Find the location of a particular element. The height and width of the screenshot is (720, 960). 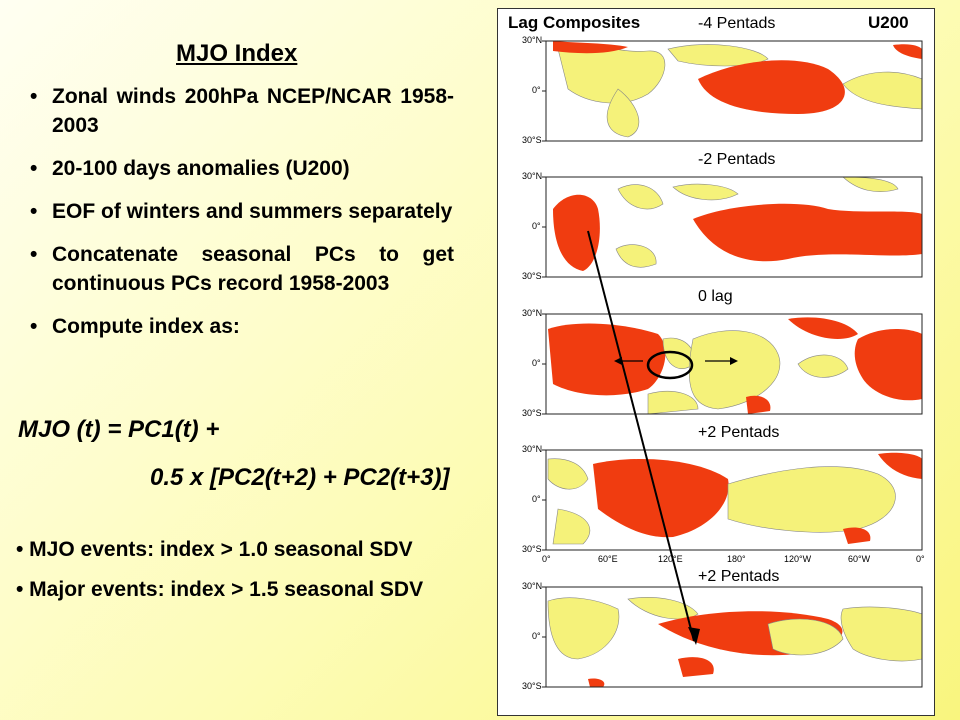

figure-heading: Lag Composites is located at coordinates (574, 22).